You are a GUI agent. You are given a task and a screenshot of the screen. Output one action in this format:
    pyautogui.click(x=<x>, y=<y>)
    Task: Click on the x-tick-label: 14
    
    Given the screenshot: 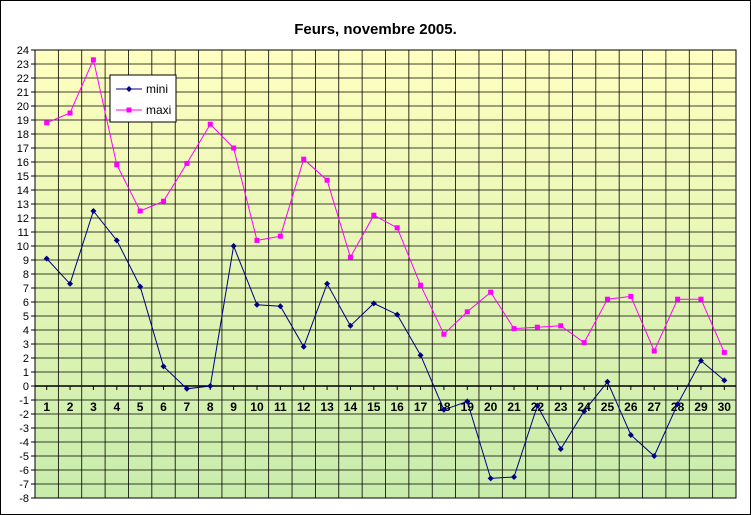 What is the action you would take?
    pyautogui.click(x=351, y=407)
    